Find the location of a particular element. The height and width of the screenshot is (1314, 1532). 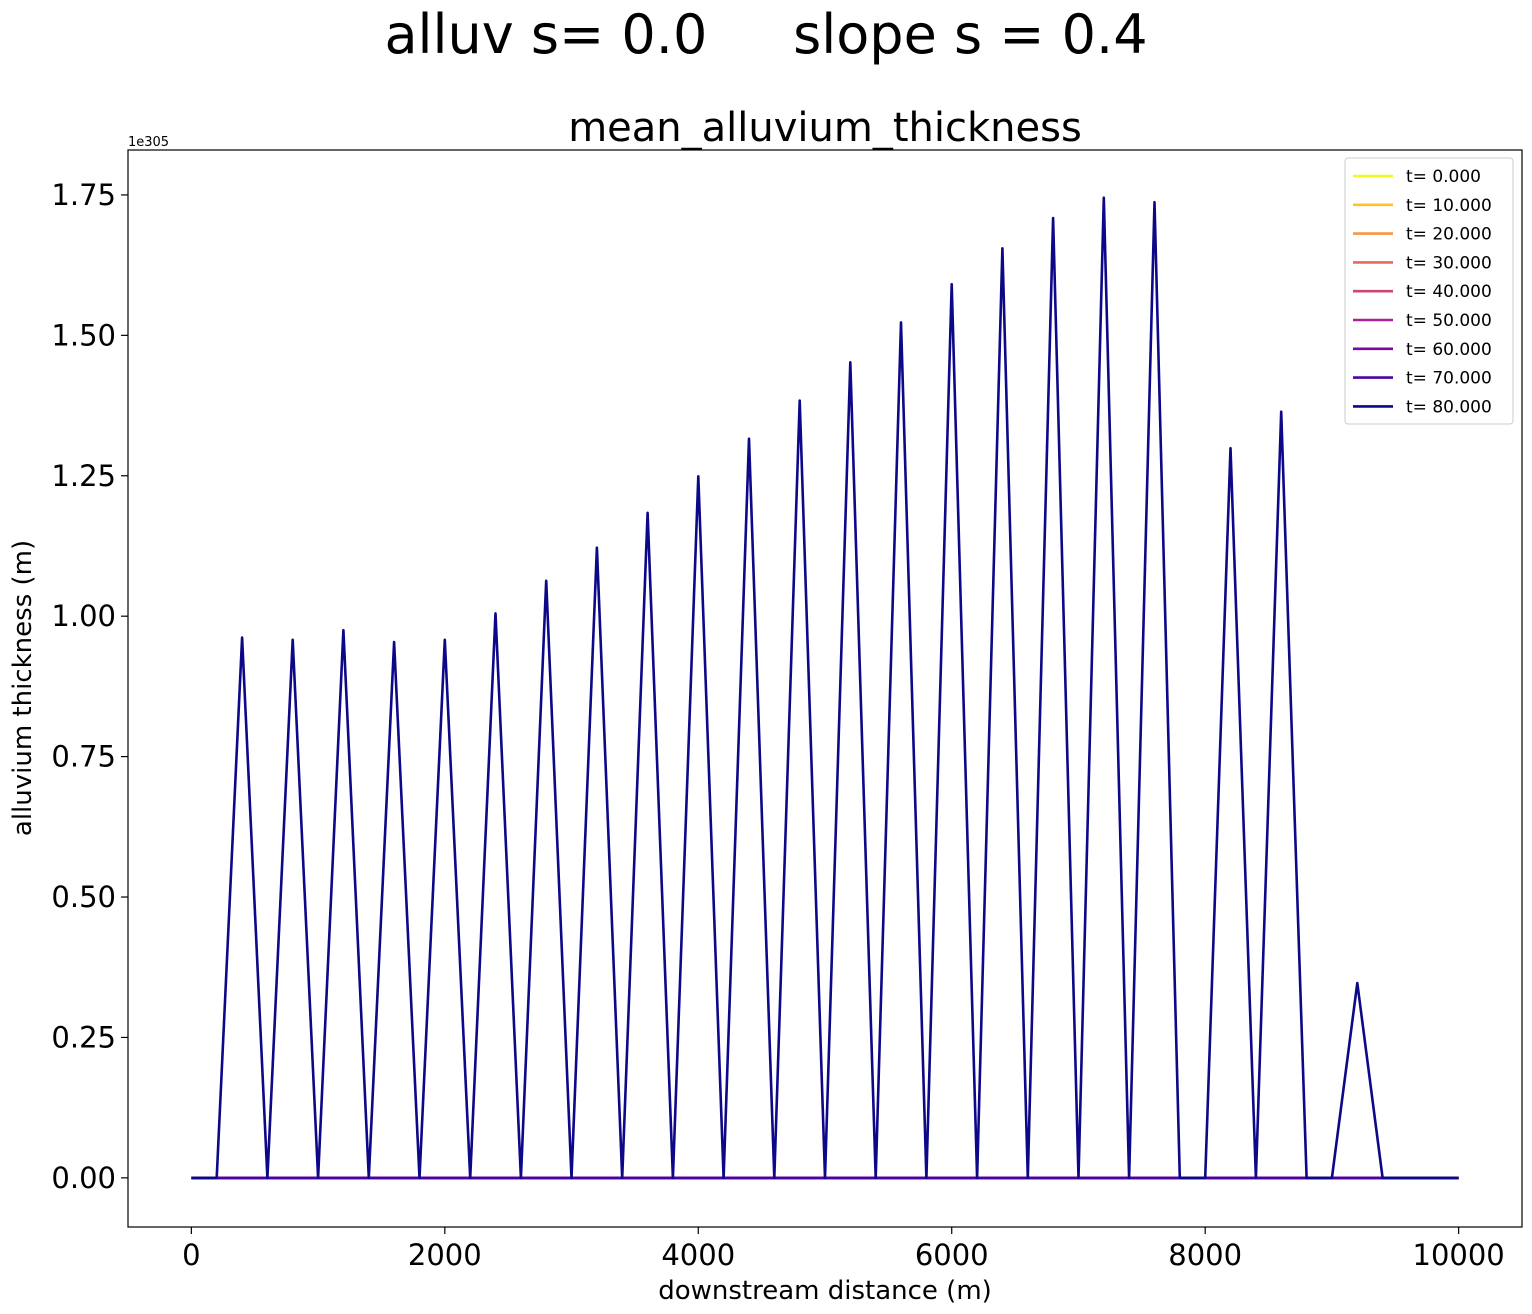

y-axis: 0.00 0.25 0.50 0.75 1.00 1.25 1.50 1.75 is located at coordinates (89, 686).